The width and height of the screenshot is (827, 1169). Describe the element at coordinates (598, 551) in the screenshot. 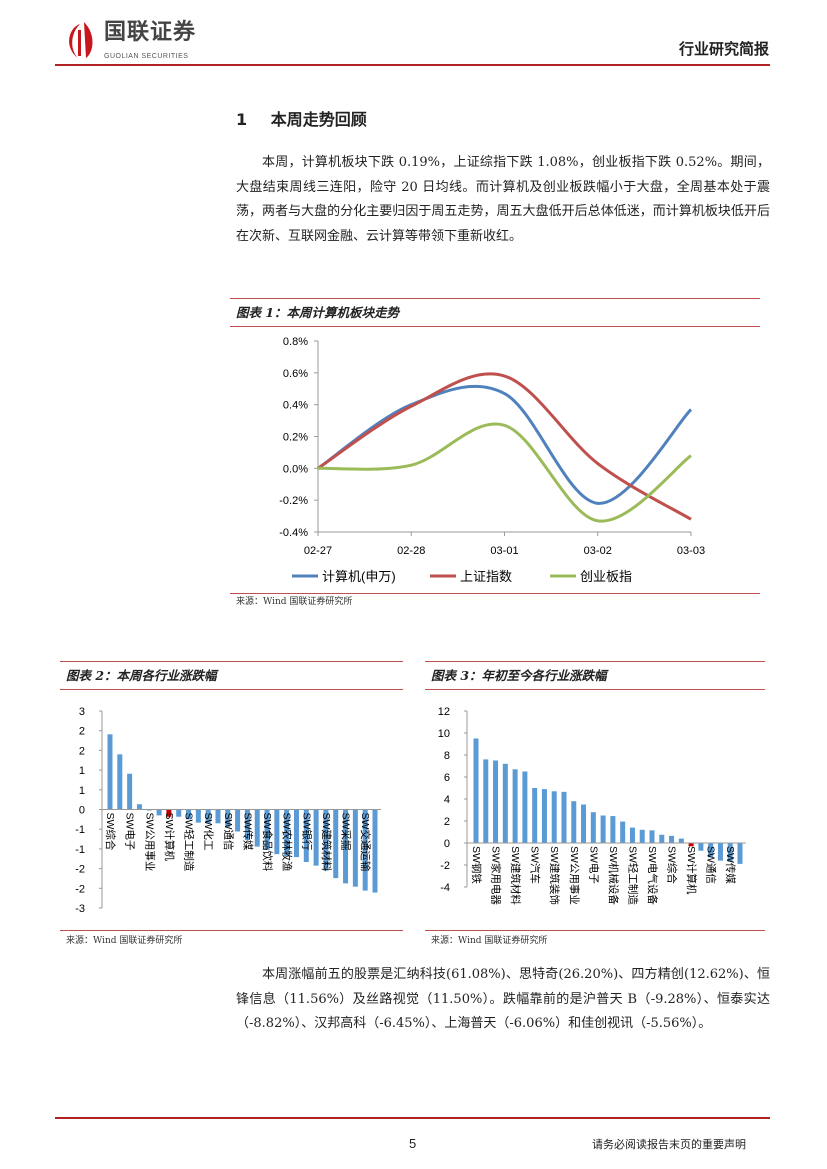

I see `x-tick-label: 03-02` at that location.